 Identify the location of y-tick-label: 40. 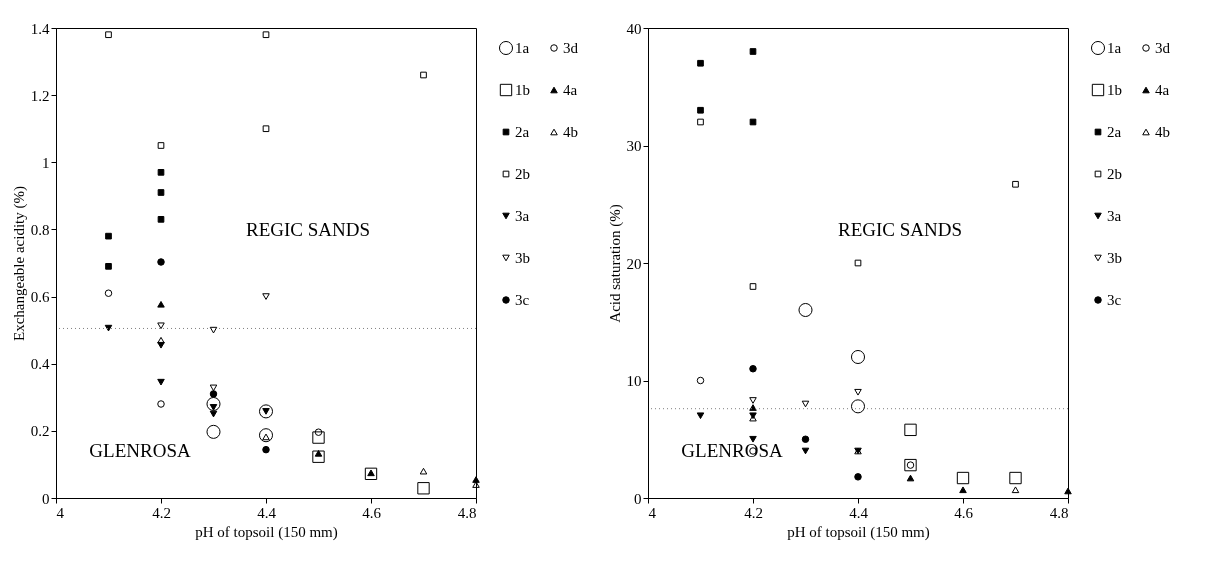
(634, 28).